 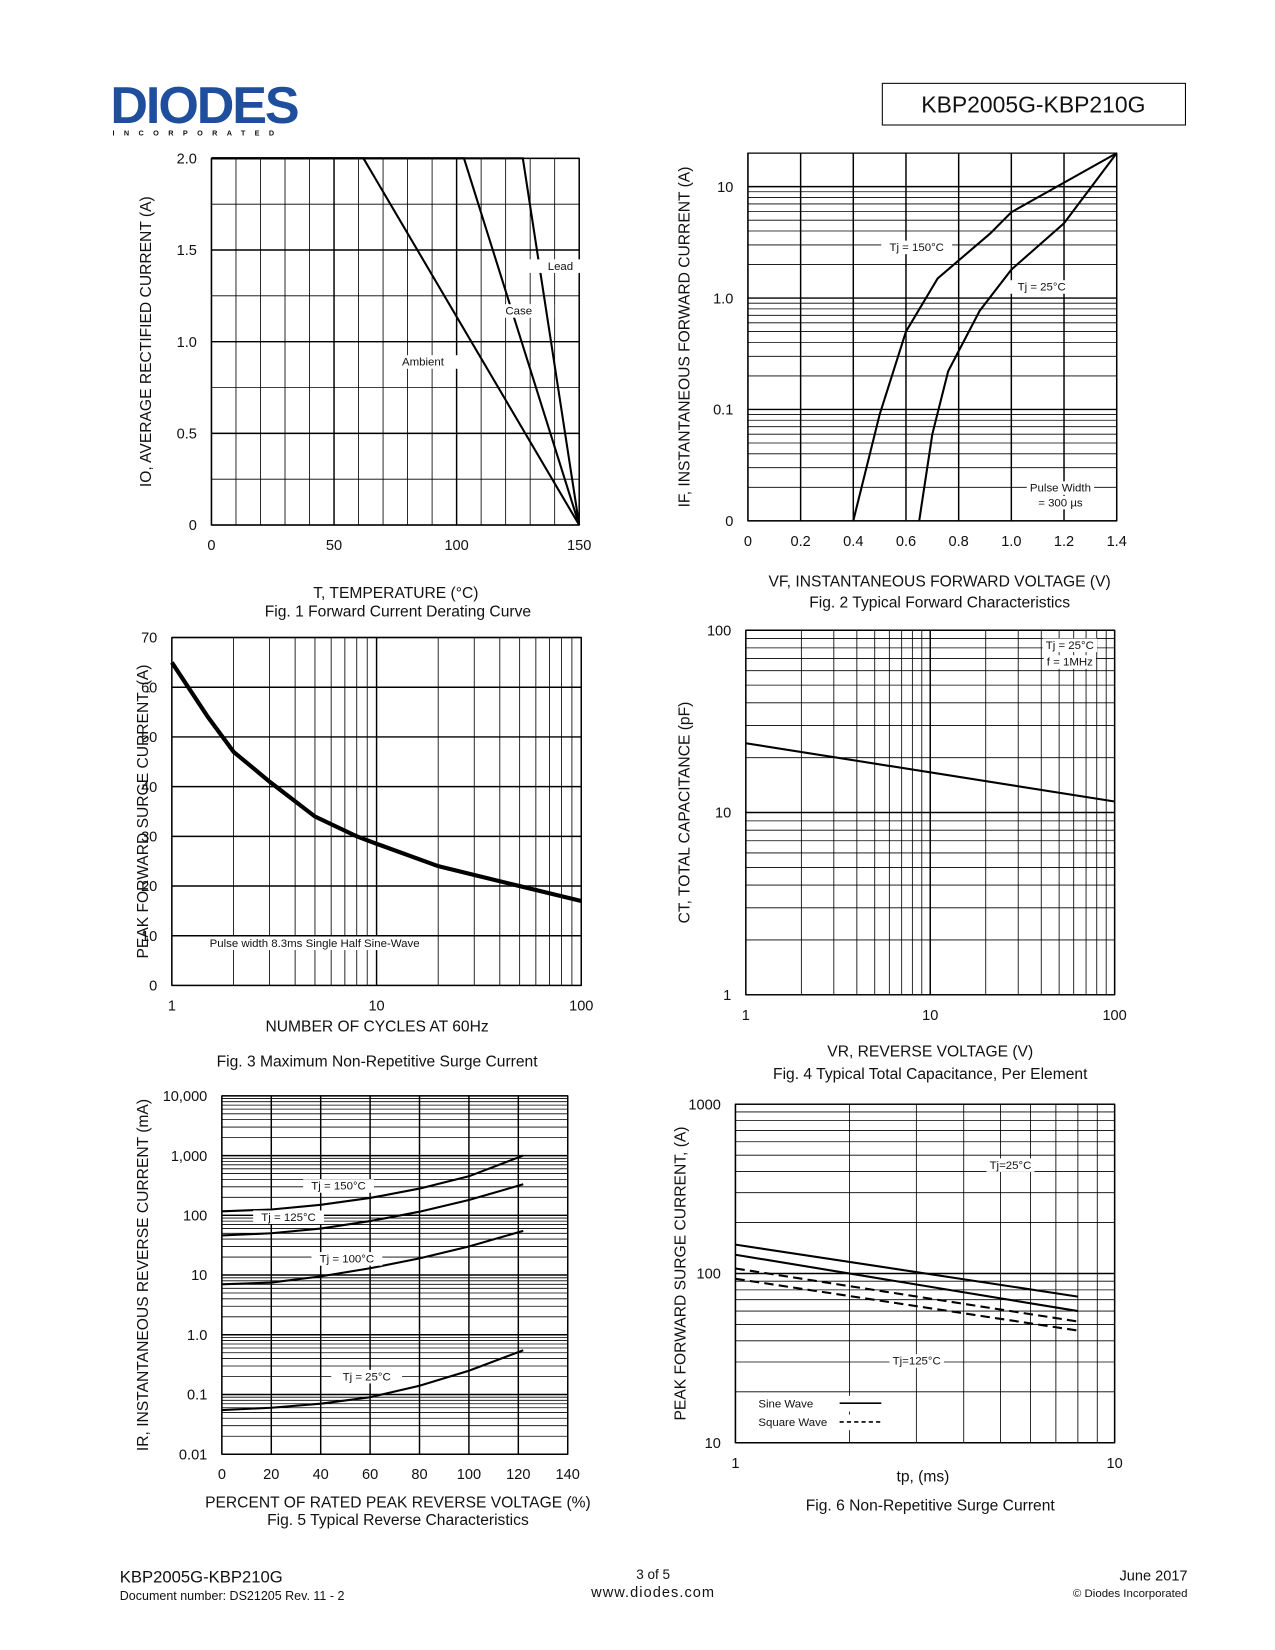 What do you see at coordinates (149, 838) in the screenshot?
I see `y-tick-label: 30` at bounding box center [149, 838].